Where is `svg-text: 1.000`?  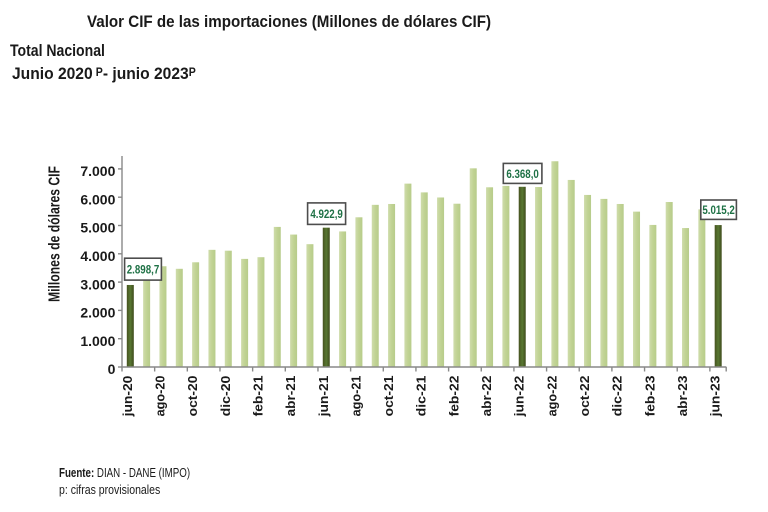 svg-text: 1.000 is located at coordinates (97, 341).